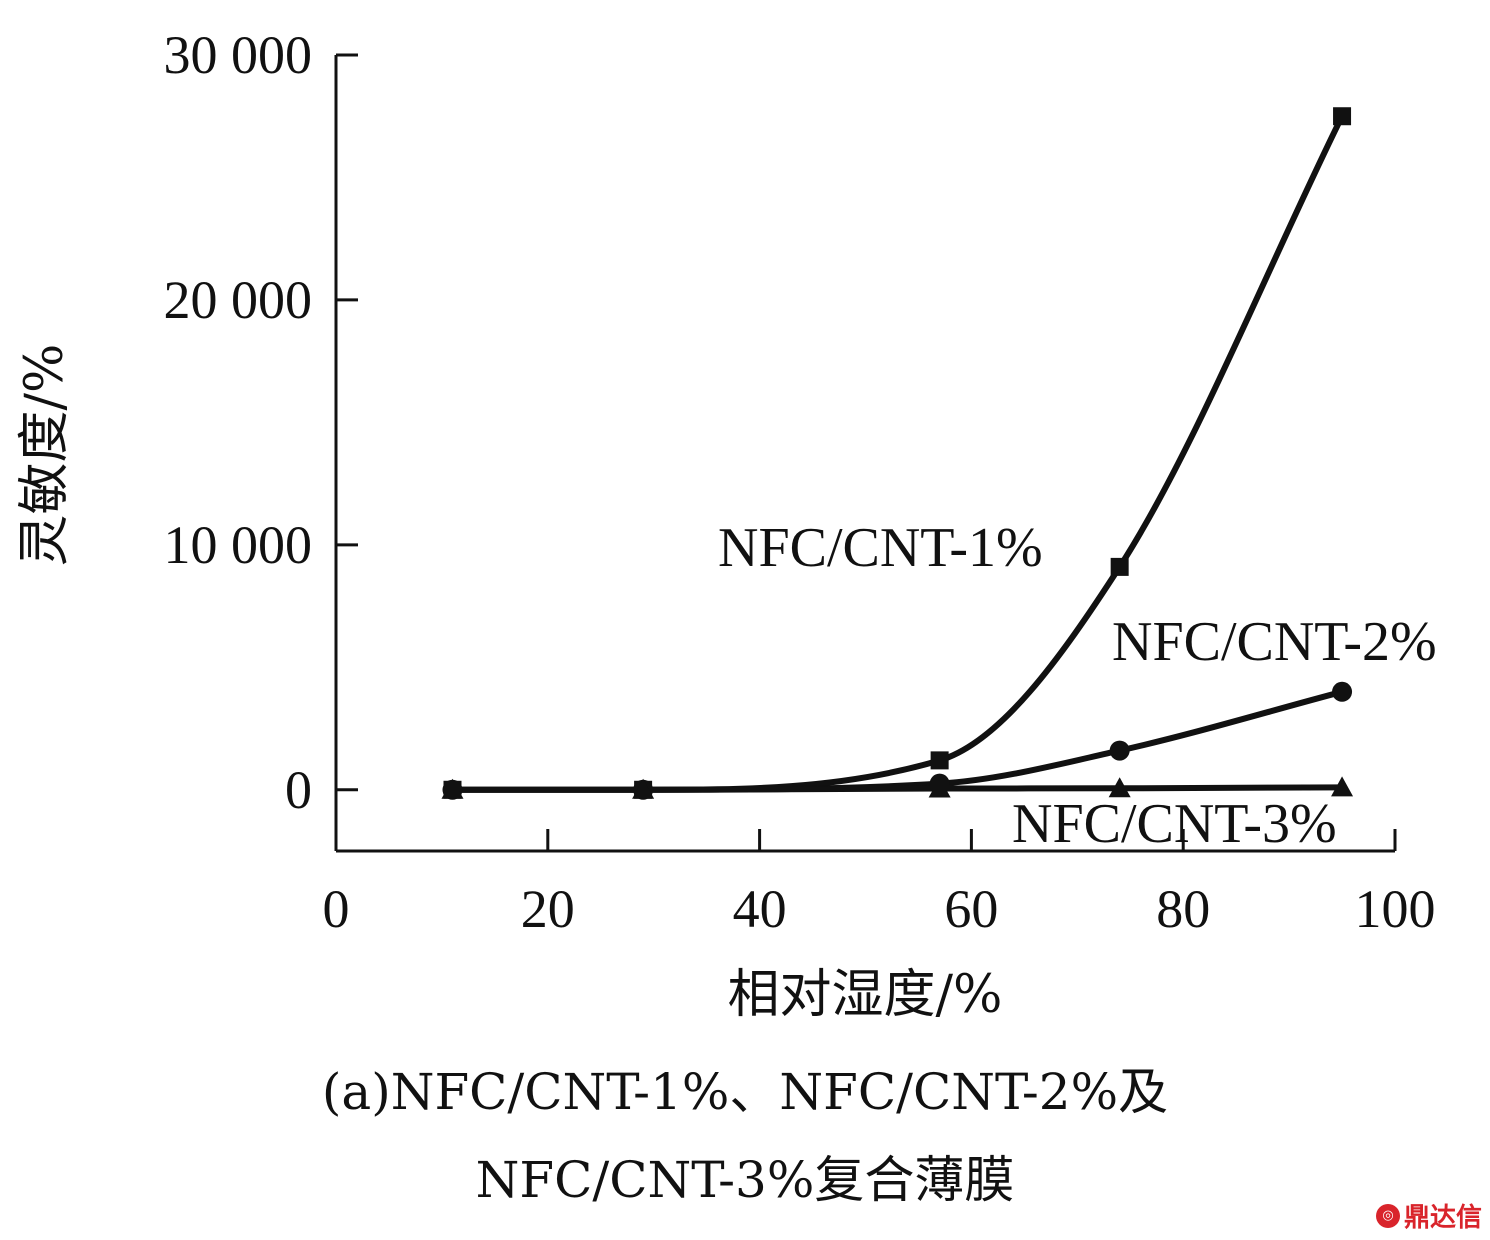  I want to click on x-tick-label: 80, so click(1183, 909).